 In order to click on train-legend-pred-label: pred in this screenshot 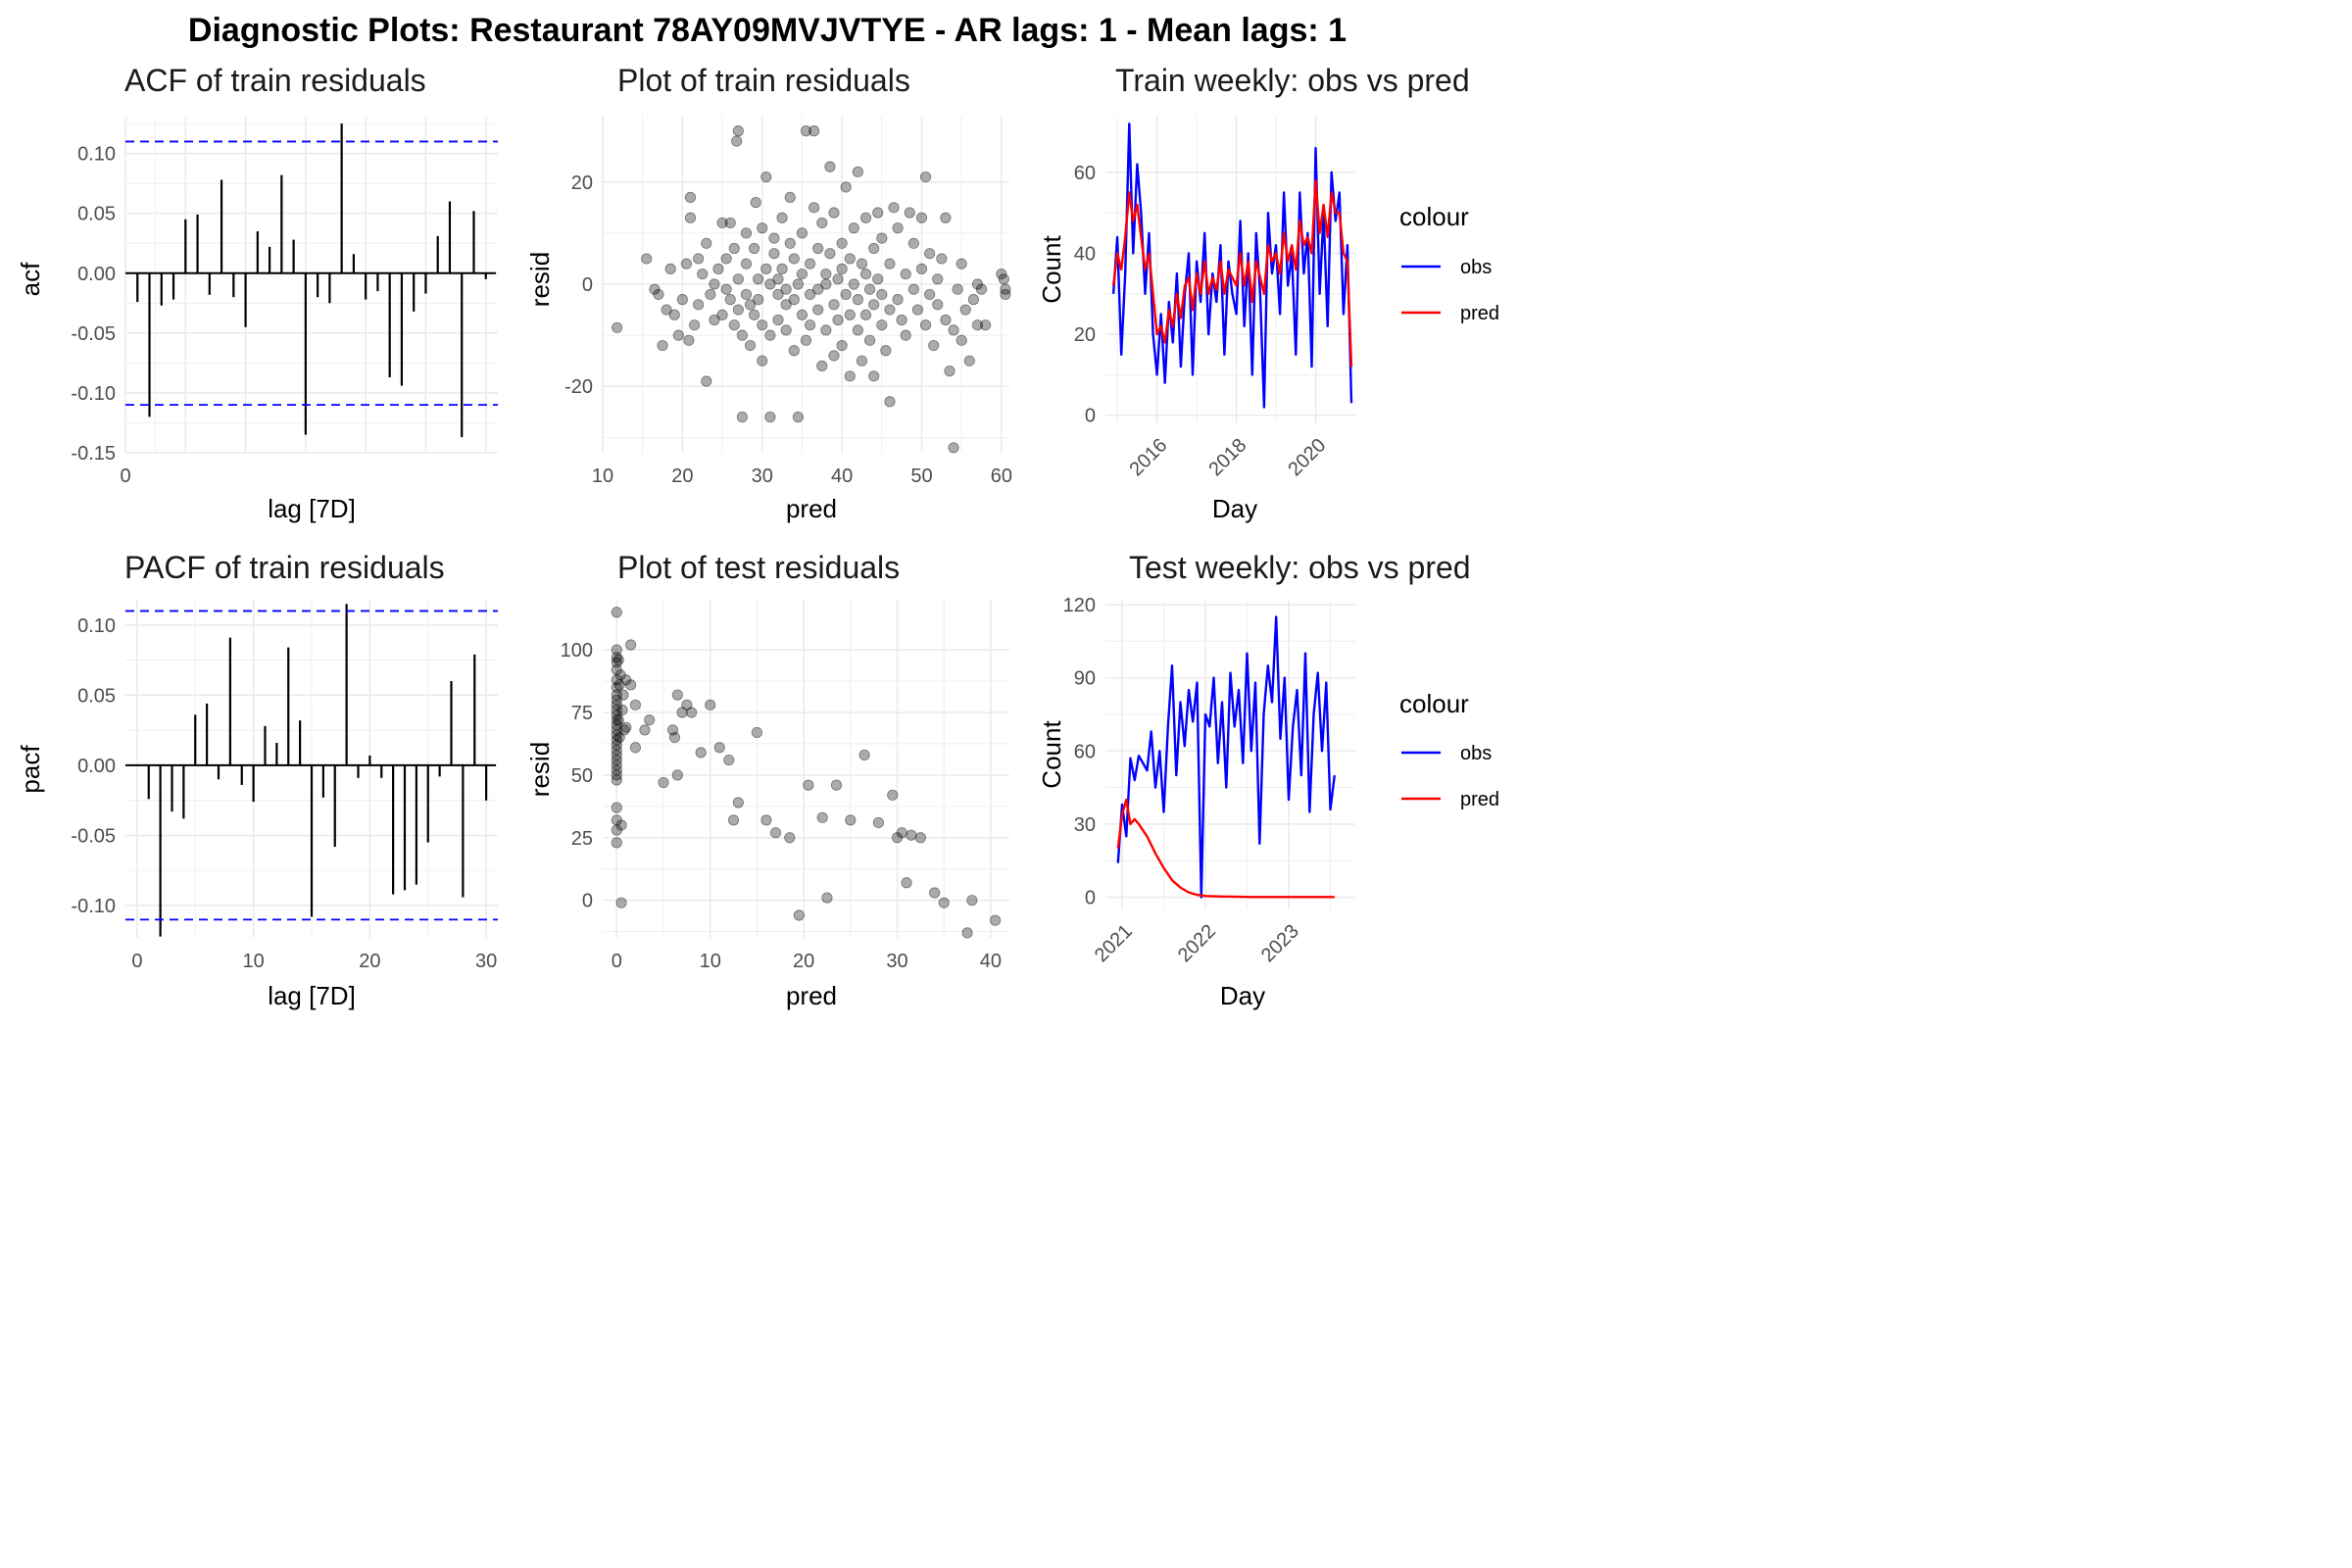, I will do `click(1479, 313)`.